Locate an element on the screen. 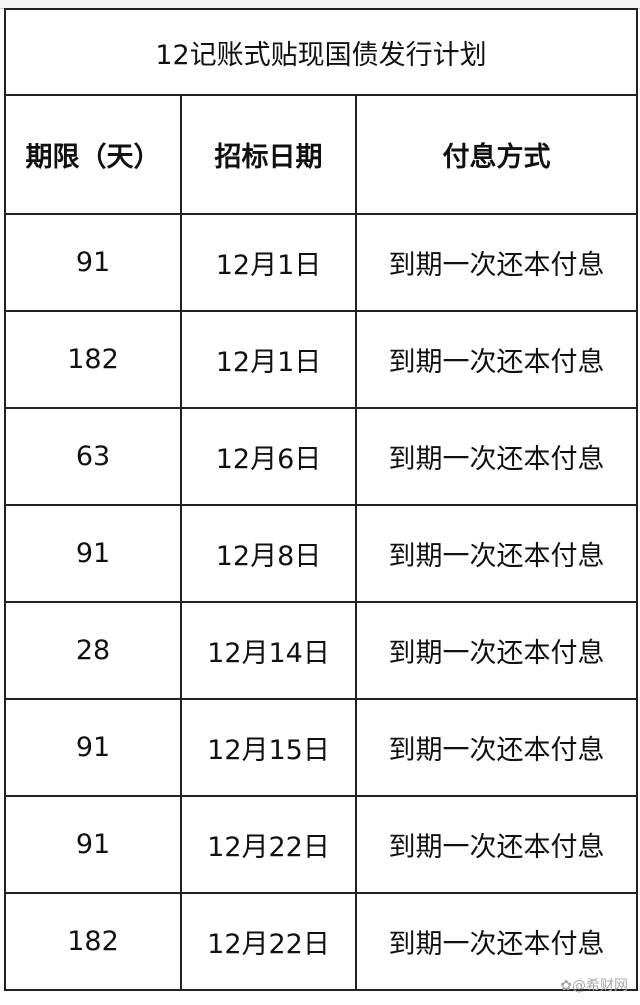 This screenshot has width=640, height=1005. header-auction-date: 招标日期 is located at coordinates (268, 154).